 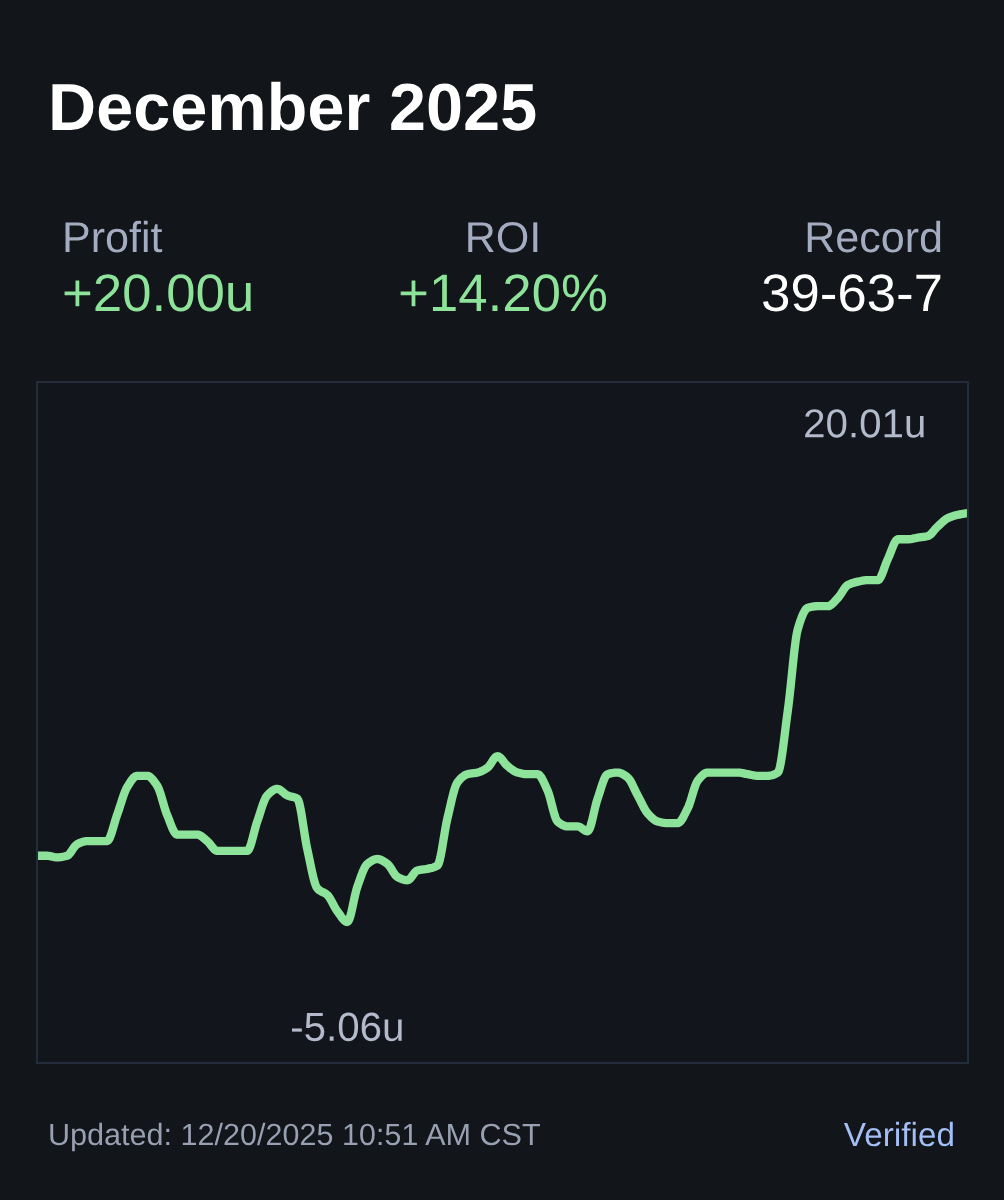 What do you see at coordinates (114, 236) in the screenshot?
I see `text: Profit` at bounding box center [114, 236].